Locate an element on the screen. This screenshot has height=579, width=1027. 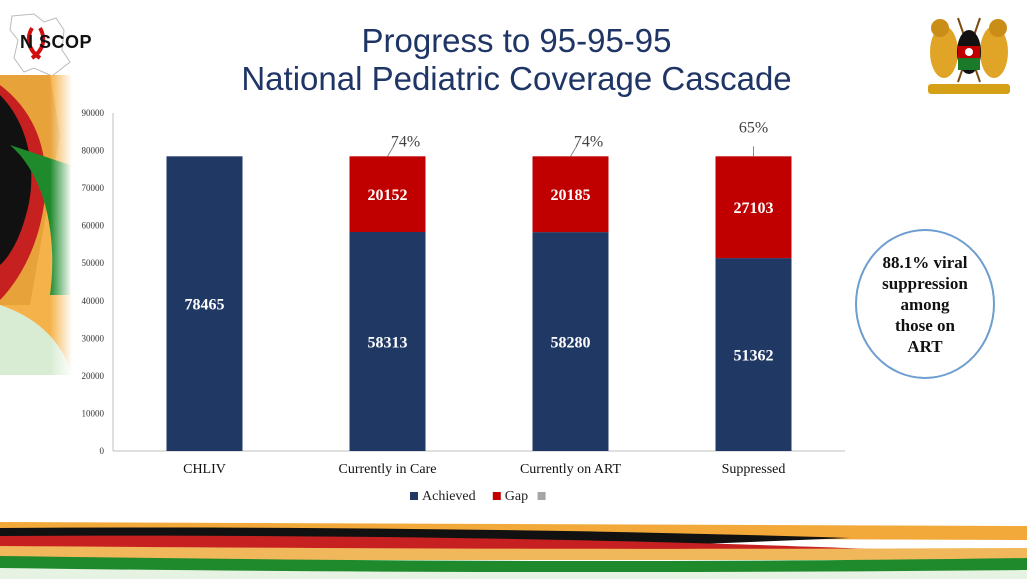
data-label-achieved: 51362 is located at coordinates (754, 356).